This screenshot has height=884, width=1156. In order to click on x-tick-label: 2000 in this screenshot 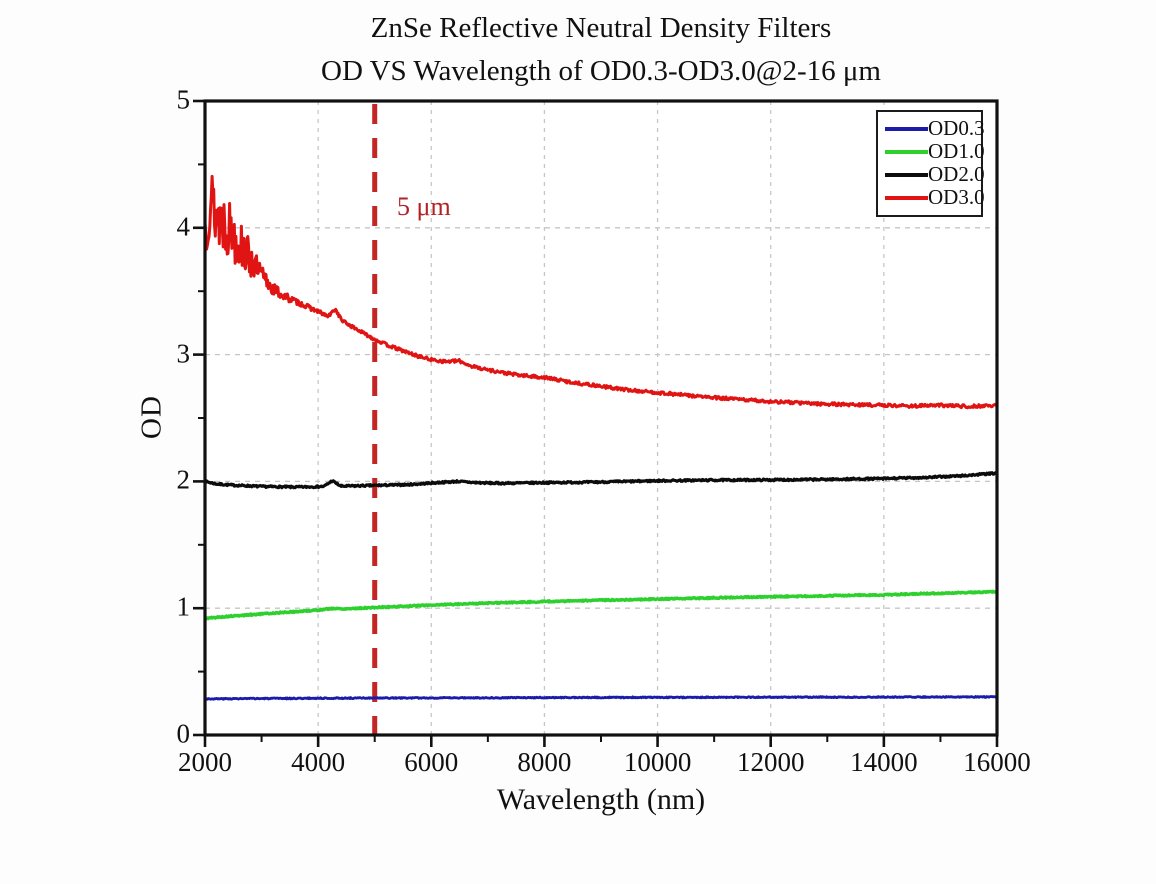, I will do `click(205, 762)`.